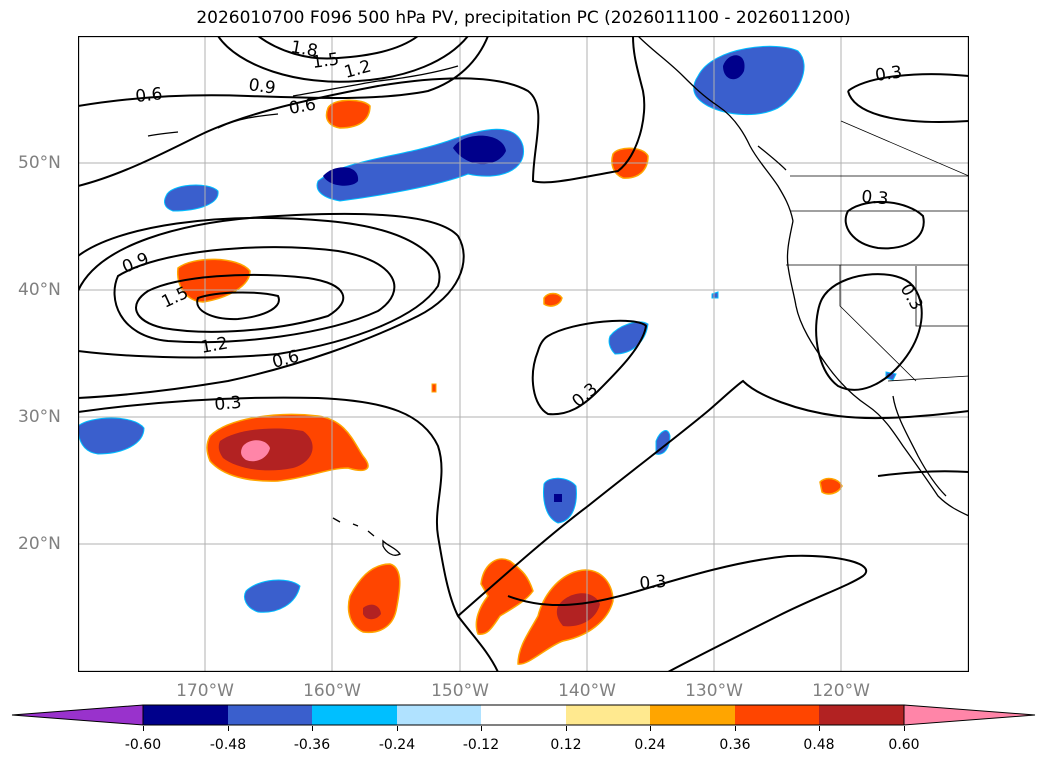 The width and height of the screenshot is (1047, 765). I want to click on precip-pos-small1, so click(553, 299).